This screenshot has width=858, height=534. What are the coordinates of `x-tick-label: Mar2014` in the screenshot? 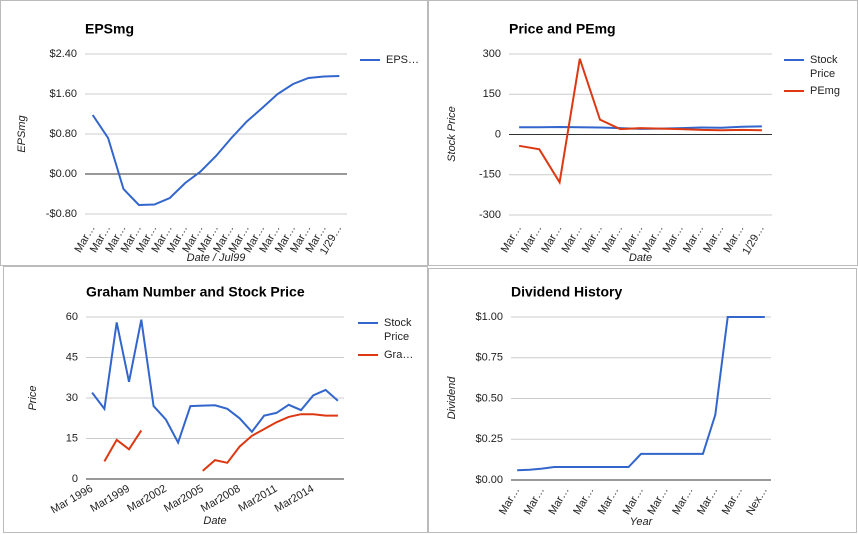 It's located at (295, 499).